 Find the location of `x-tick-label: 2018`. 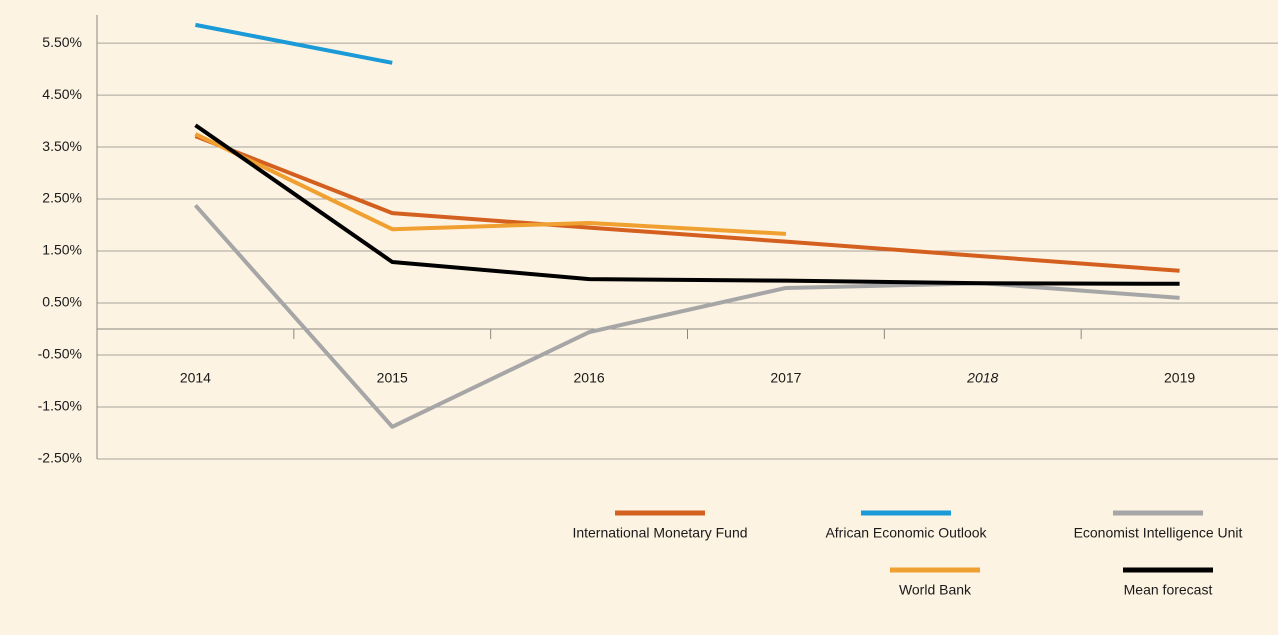

x-tick-label: 2018 is located at coordinates (982, 378).